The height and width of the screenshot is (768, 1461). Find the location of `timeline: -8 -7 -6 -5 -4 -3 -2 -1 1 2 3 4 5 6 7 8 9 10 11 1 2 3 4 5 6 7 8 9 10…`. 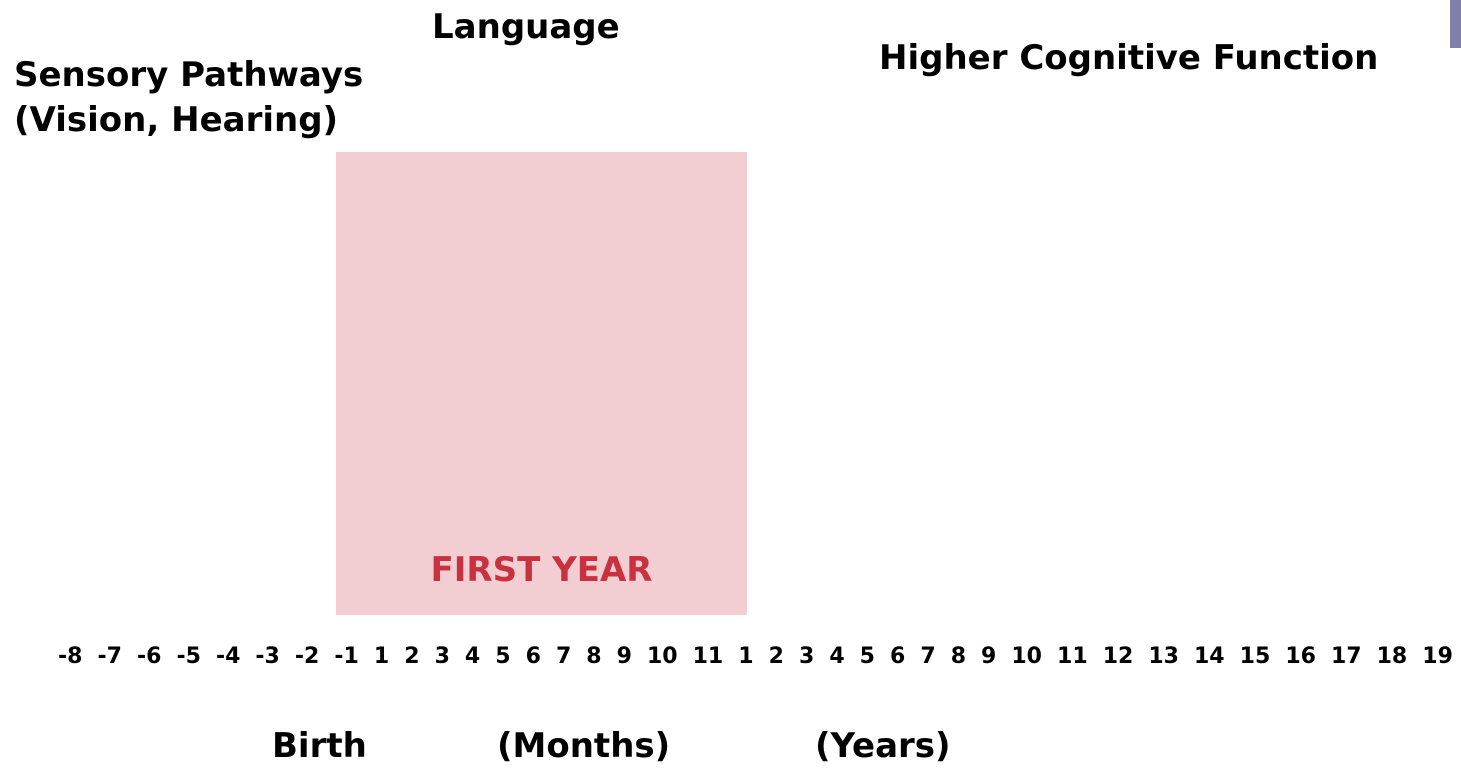

timeline: -8 -7 -6 -5 -4 -3 -2 -1 1 2 3 4 5 6 7 8 9 10 11 1 2 3 4 5 6 7 8 9 10… is located at coordinates (755, 656).